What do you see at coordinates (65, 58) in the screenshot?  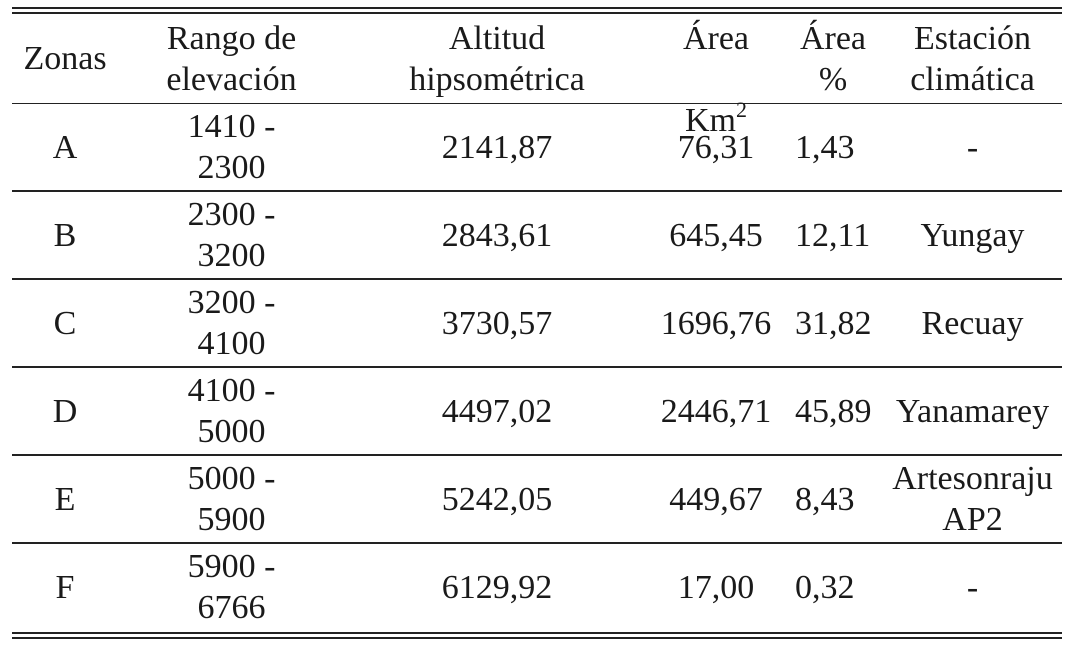 I see `header-zonas: Zonas` at bounding box center [65, 58].